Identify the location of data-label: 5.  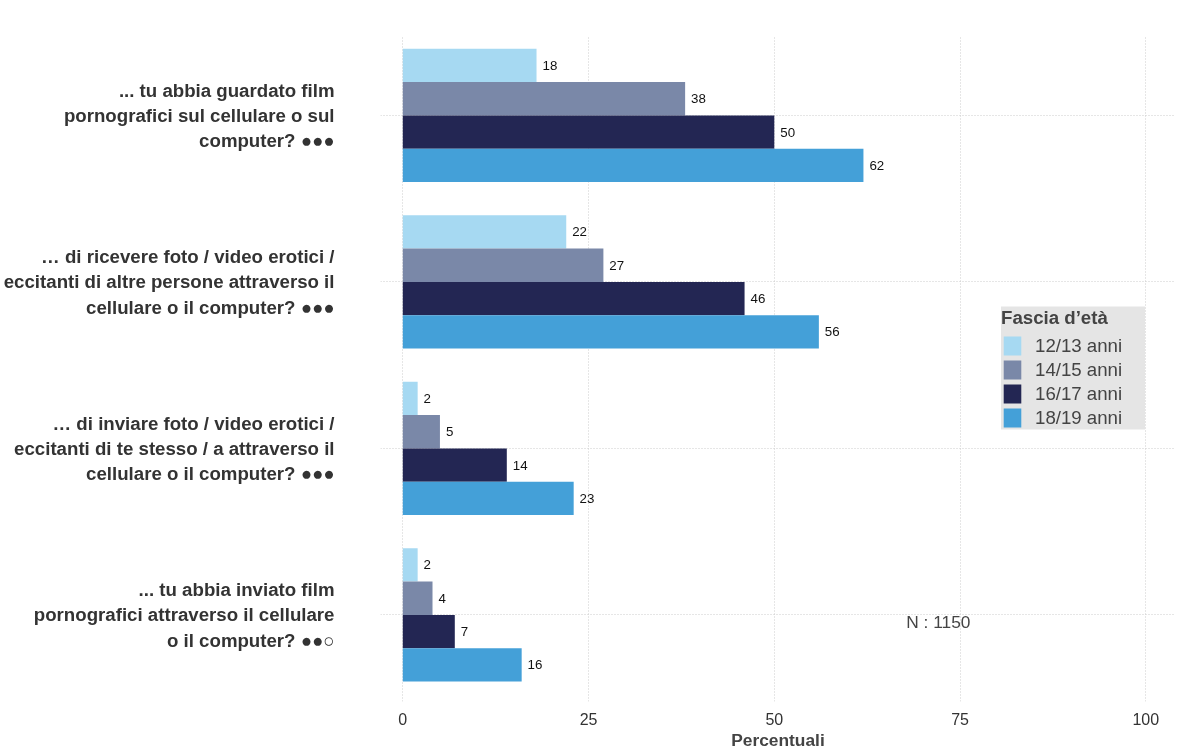
(449, 432).